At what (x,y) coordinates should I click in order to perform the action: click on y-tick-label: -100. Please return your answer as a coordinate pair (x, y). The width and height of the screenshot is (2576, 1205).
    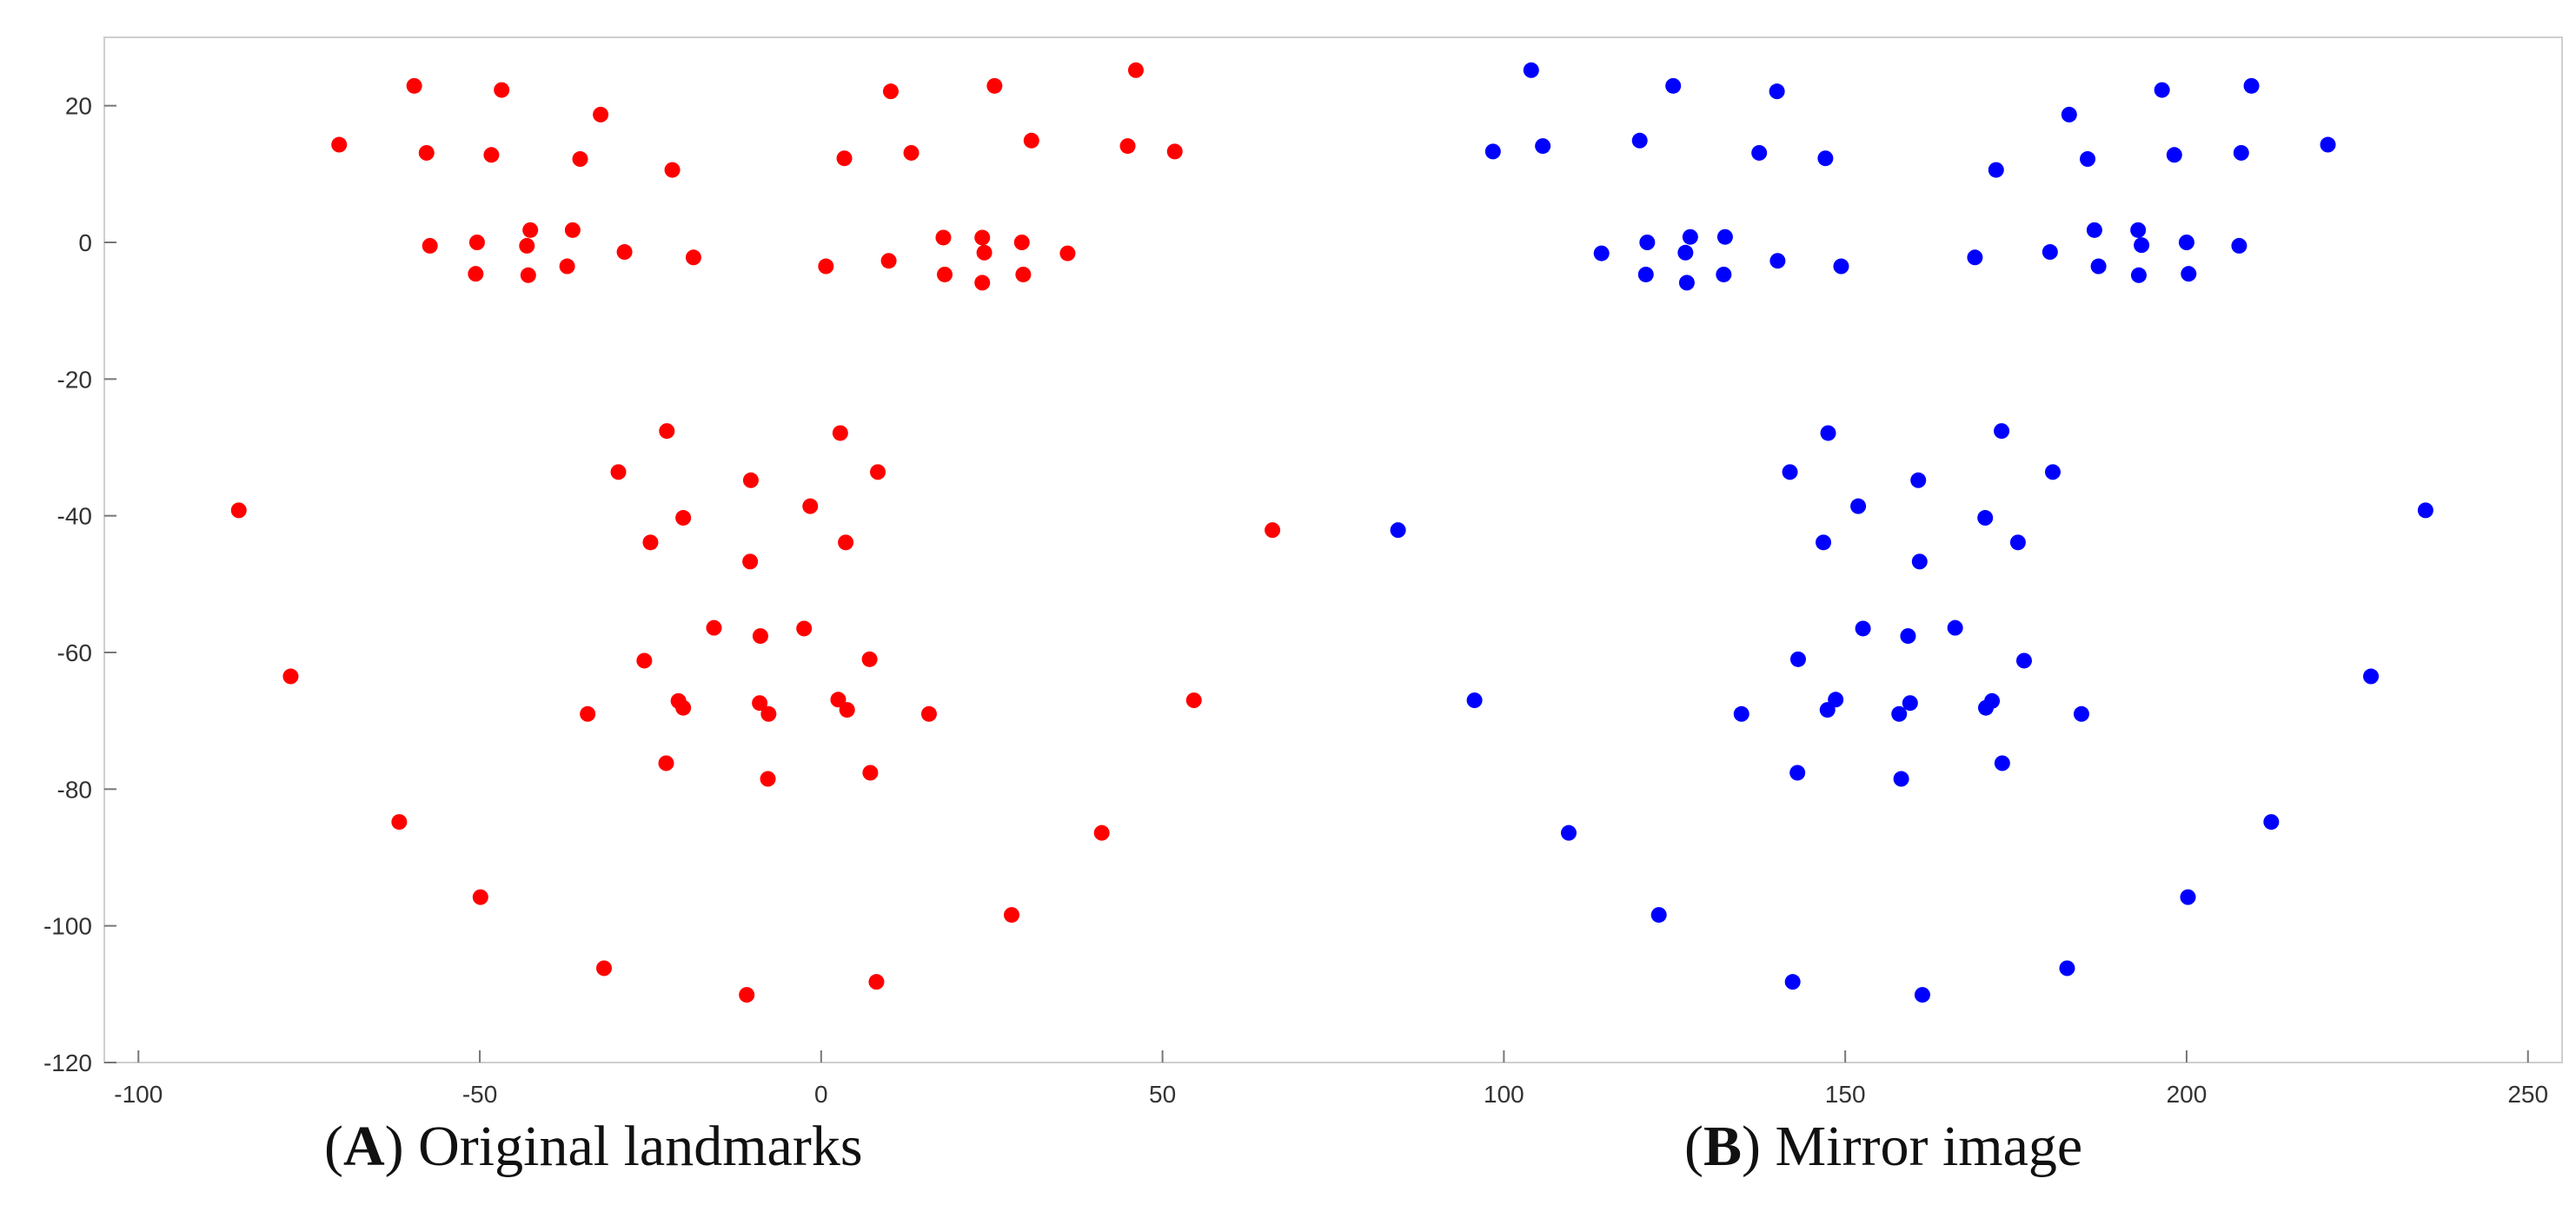
    Looking at the image, I should click on (67, 926).